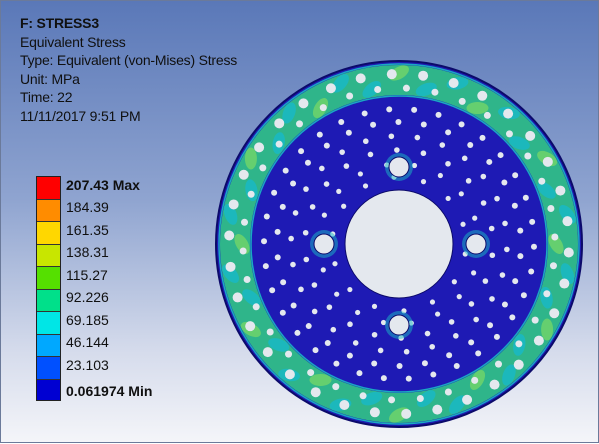  I want to click on legend-level-label: 69.185, so click(87, 320).